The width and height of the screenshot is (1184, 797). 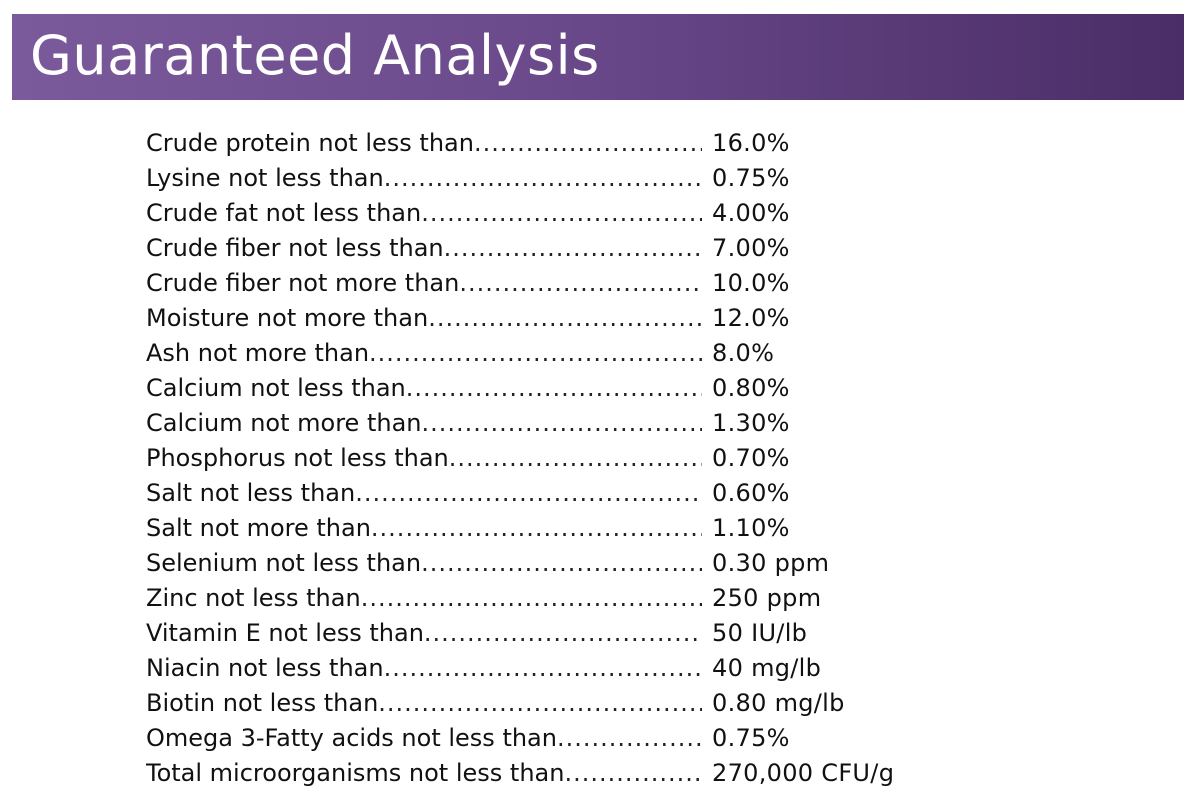 I want to click on nutrient-label: Phosphorus not less than, so click(x=297, y=458).